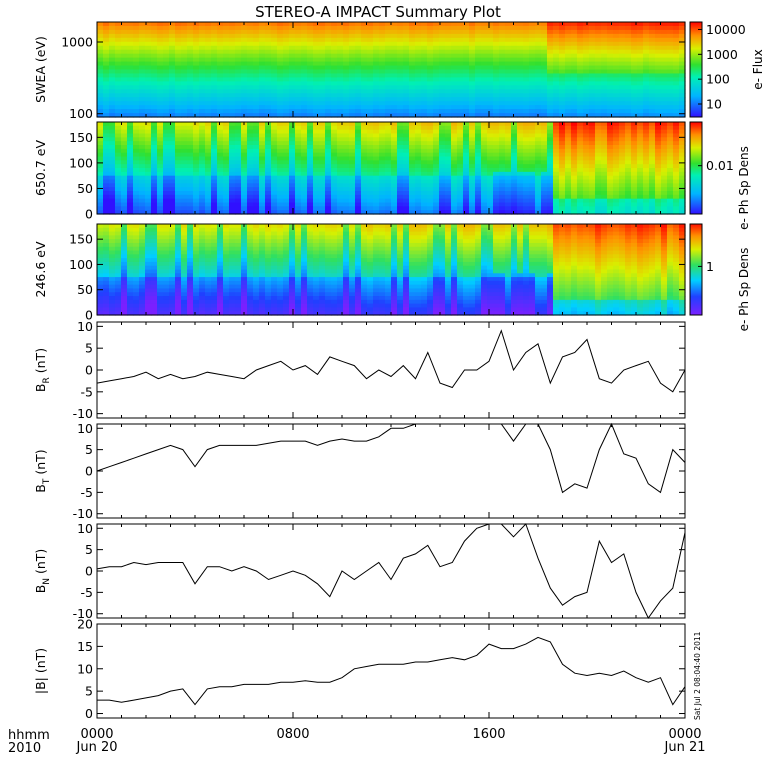 The image size is (780, 780). What do you see at coordinates (685, 747) in the screenshot?
I see `x-tick-date: Jun 21` at bounding box center [685, 747].